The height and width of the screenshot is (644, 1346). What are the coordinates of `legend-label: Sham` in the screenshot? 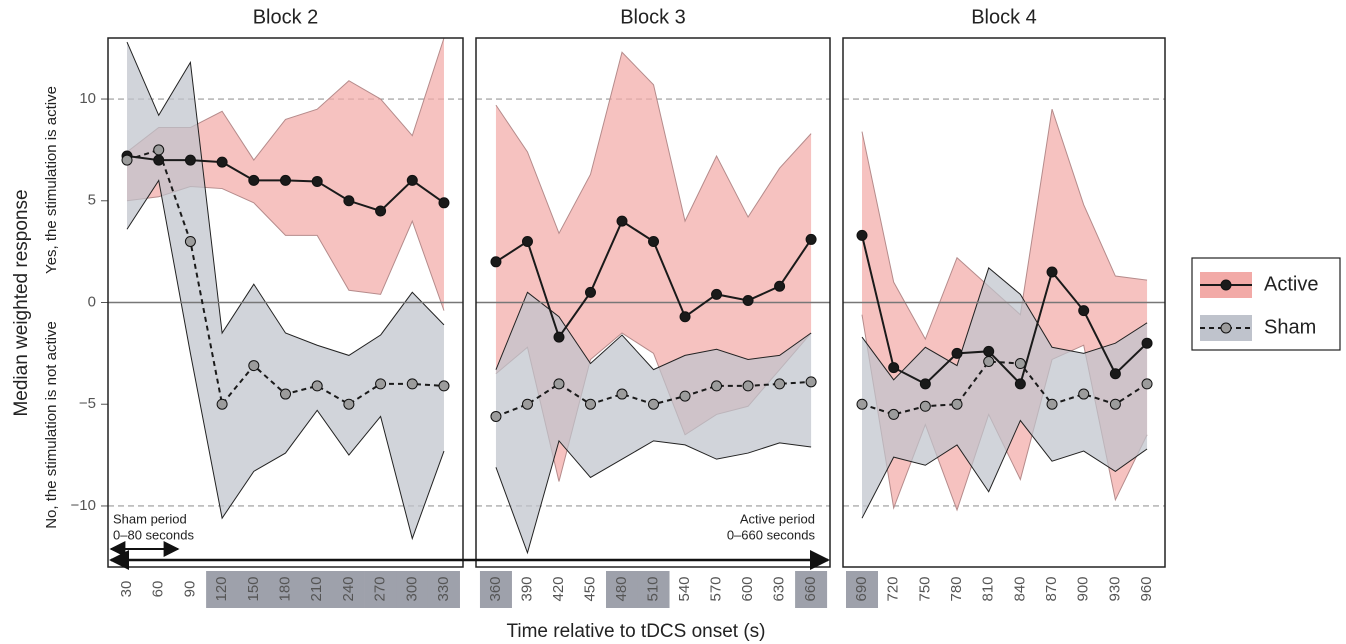 It's located at (1290, 327).